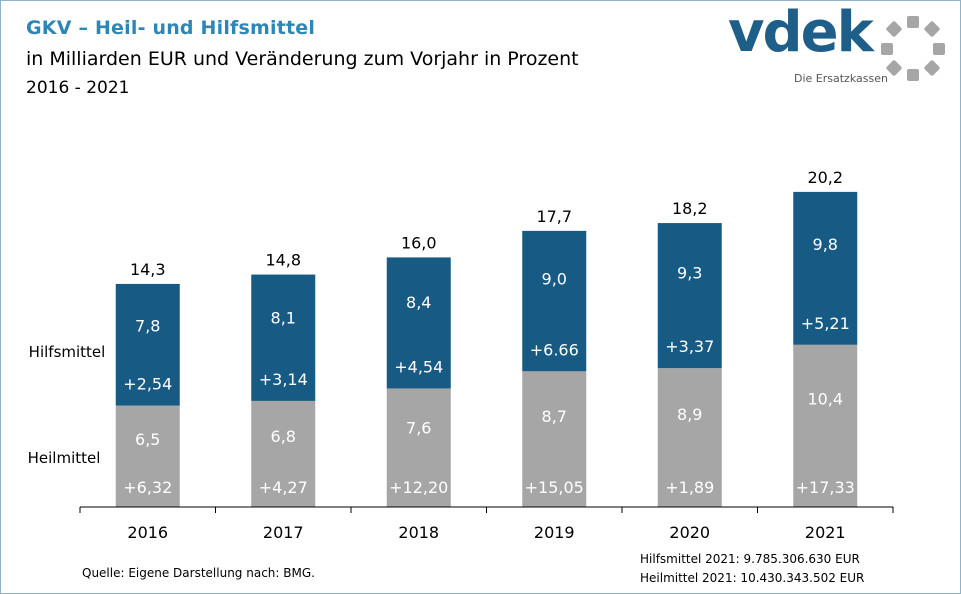 The image size is (961, 594). What do you see at coordinates (689, 487) in the screenshot?
I see `change-label-heilmittel: +1,89` at bounding box center [689, 487].